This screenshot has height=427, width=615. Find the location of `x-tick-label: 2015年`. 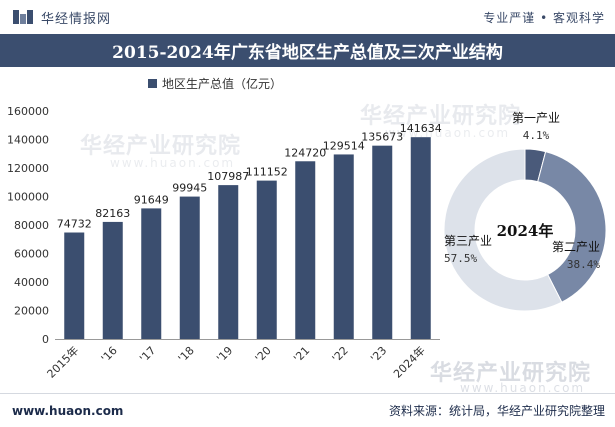

x-tick-label: 2015年 is located at coordinates (62, 361).